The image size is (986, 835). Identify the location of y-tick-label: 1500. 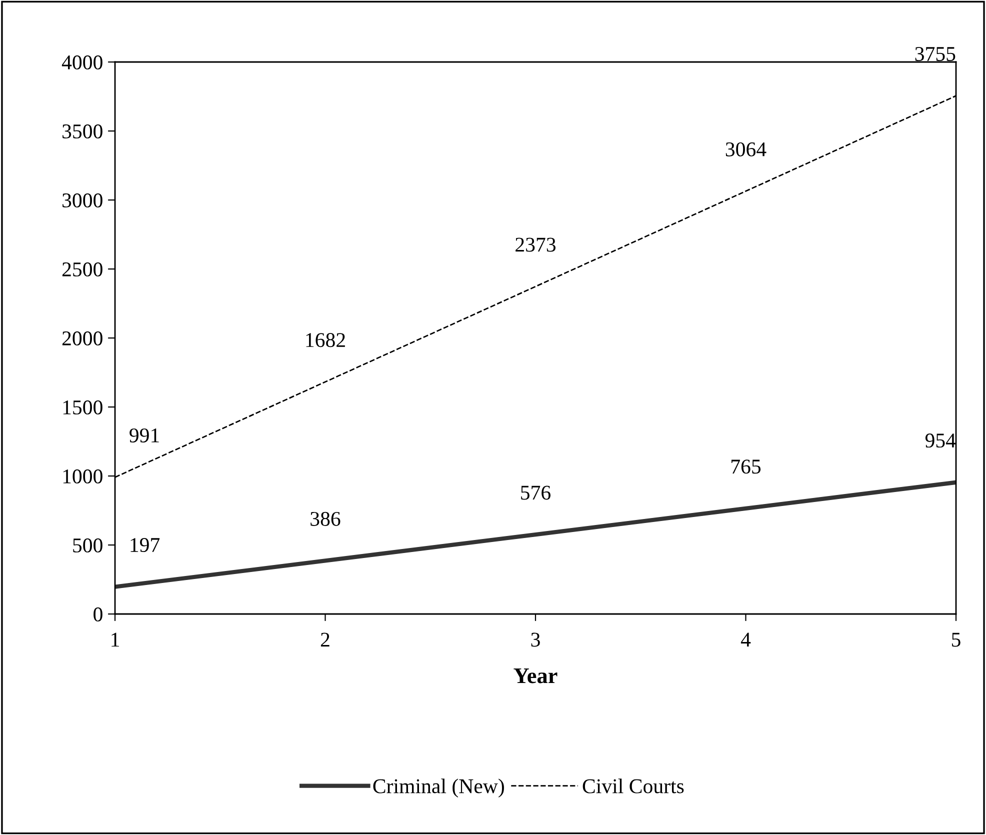
(82, 407).